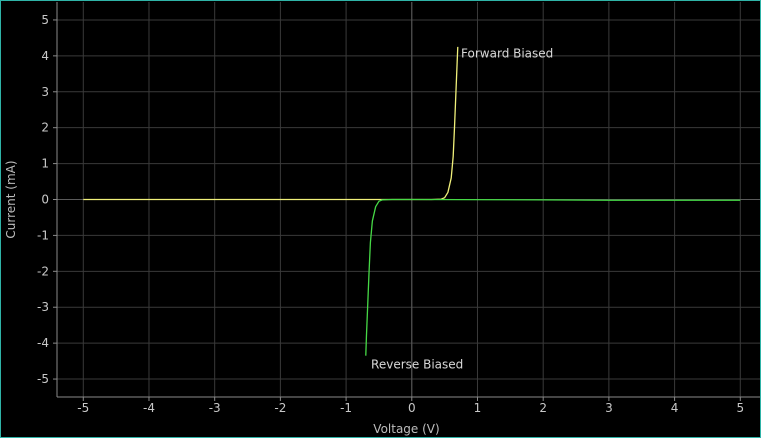  Describe the element at coordinates (45, 128) in the screenshot. I see `y-tick-label: 2` at that location.